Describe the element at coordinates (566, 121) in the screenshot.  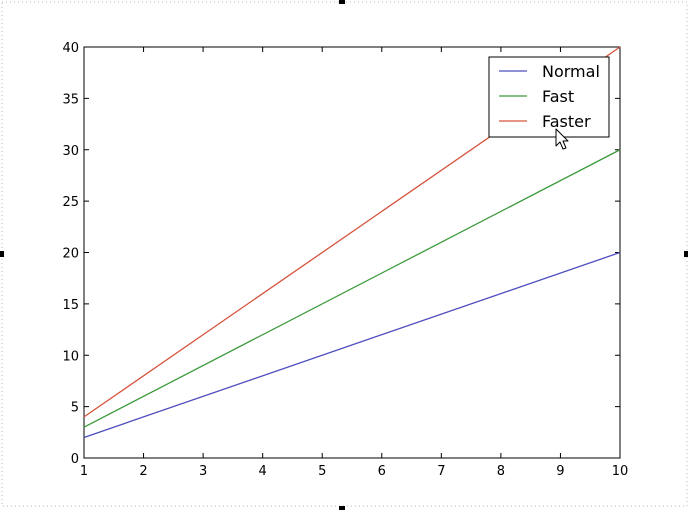
I see `legend-label-faster: Faster` at that location.